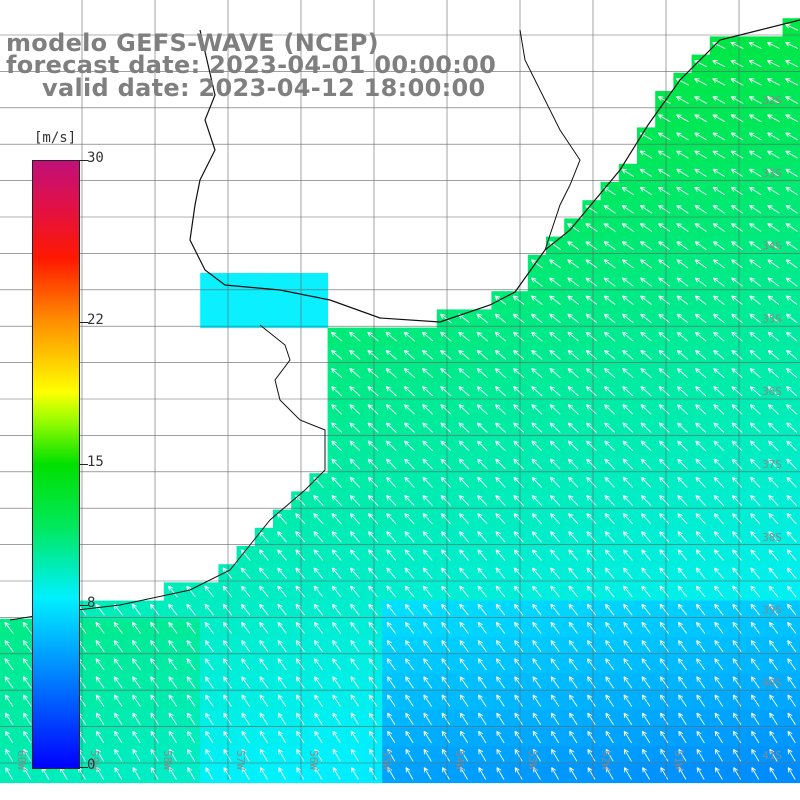 The image size is (800, 800). What do you see at coordinates (84, 767) in the screenshot?
I see `colorbar-tick` at bounding box center [84, 767].